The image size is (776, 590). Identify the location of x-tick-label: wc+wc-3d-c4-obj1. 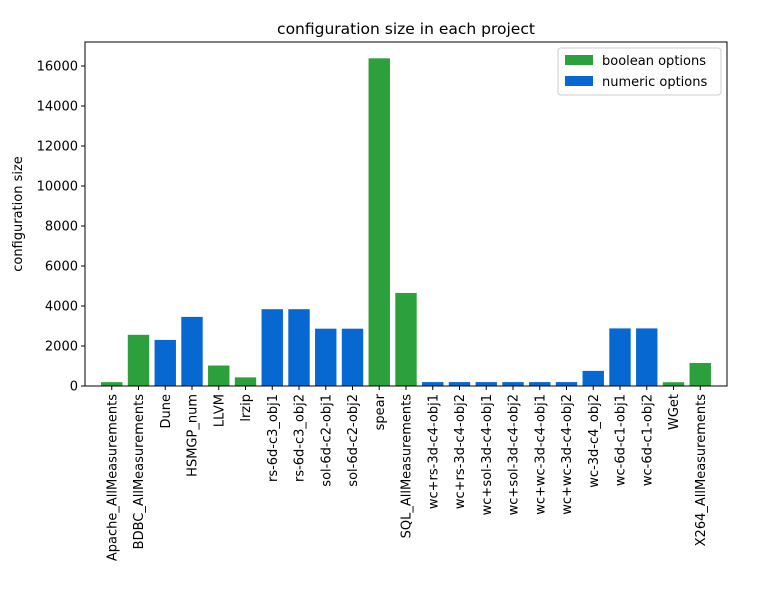
(540, 454).